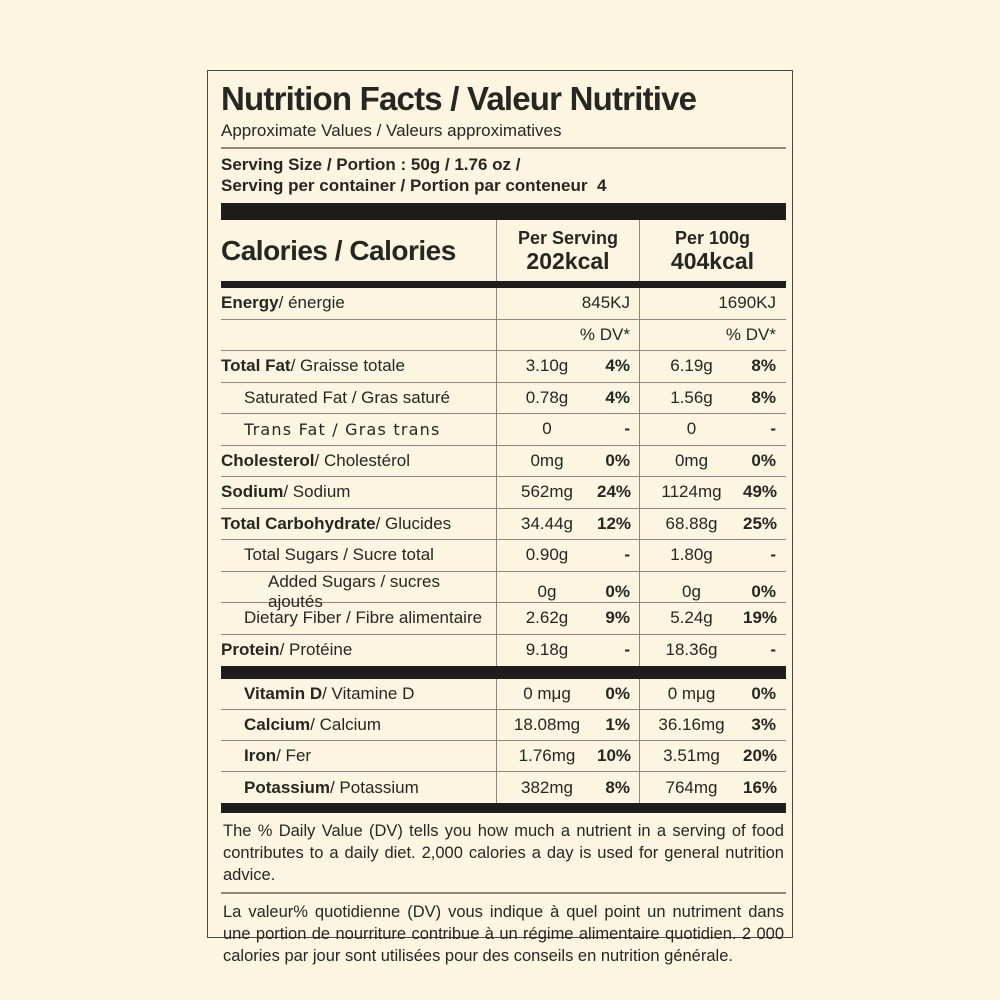 This screenshot has width=1000, height=1000. What do you see at coordinates (712, 237) in the screenshot?
I see `per-100g-header: Per 100g` at bounding box center [712, 237].